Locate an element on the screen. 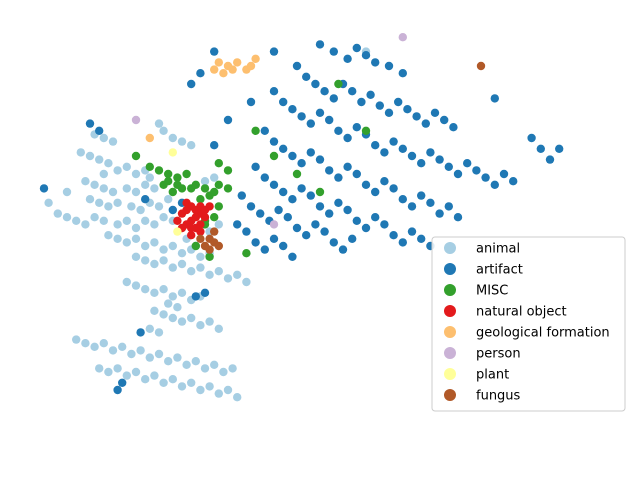 This screenshot has height=480, width=640. legend-label-MISC: MISC is located at coordinates (492, 291).